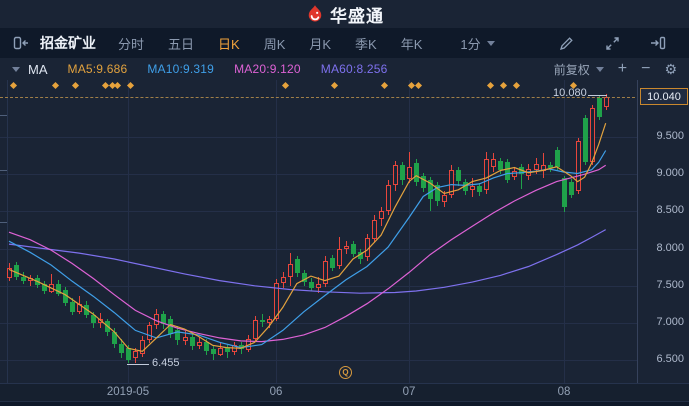  What do you see at coordinates (615, 69) in the screenshot?
I see `indicator-bar-right: 前复权 + − ⚙` at bounding box center [615, 69].